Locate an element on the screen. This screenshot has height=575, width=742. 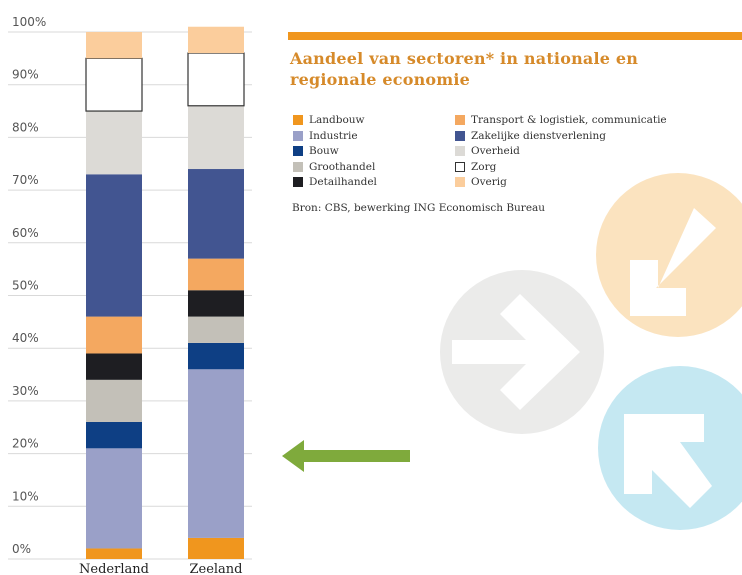
legend-item: Bouw is located at coordinates (316, 151).